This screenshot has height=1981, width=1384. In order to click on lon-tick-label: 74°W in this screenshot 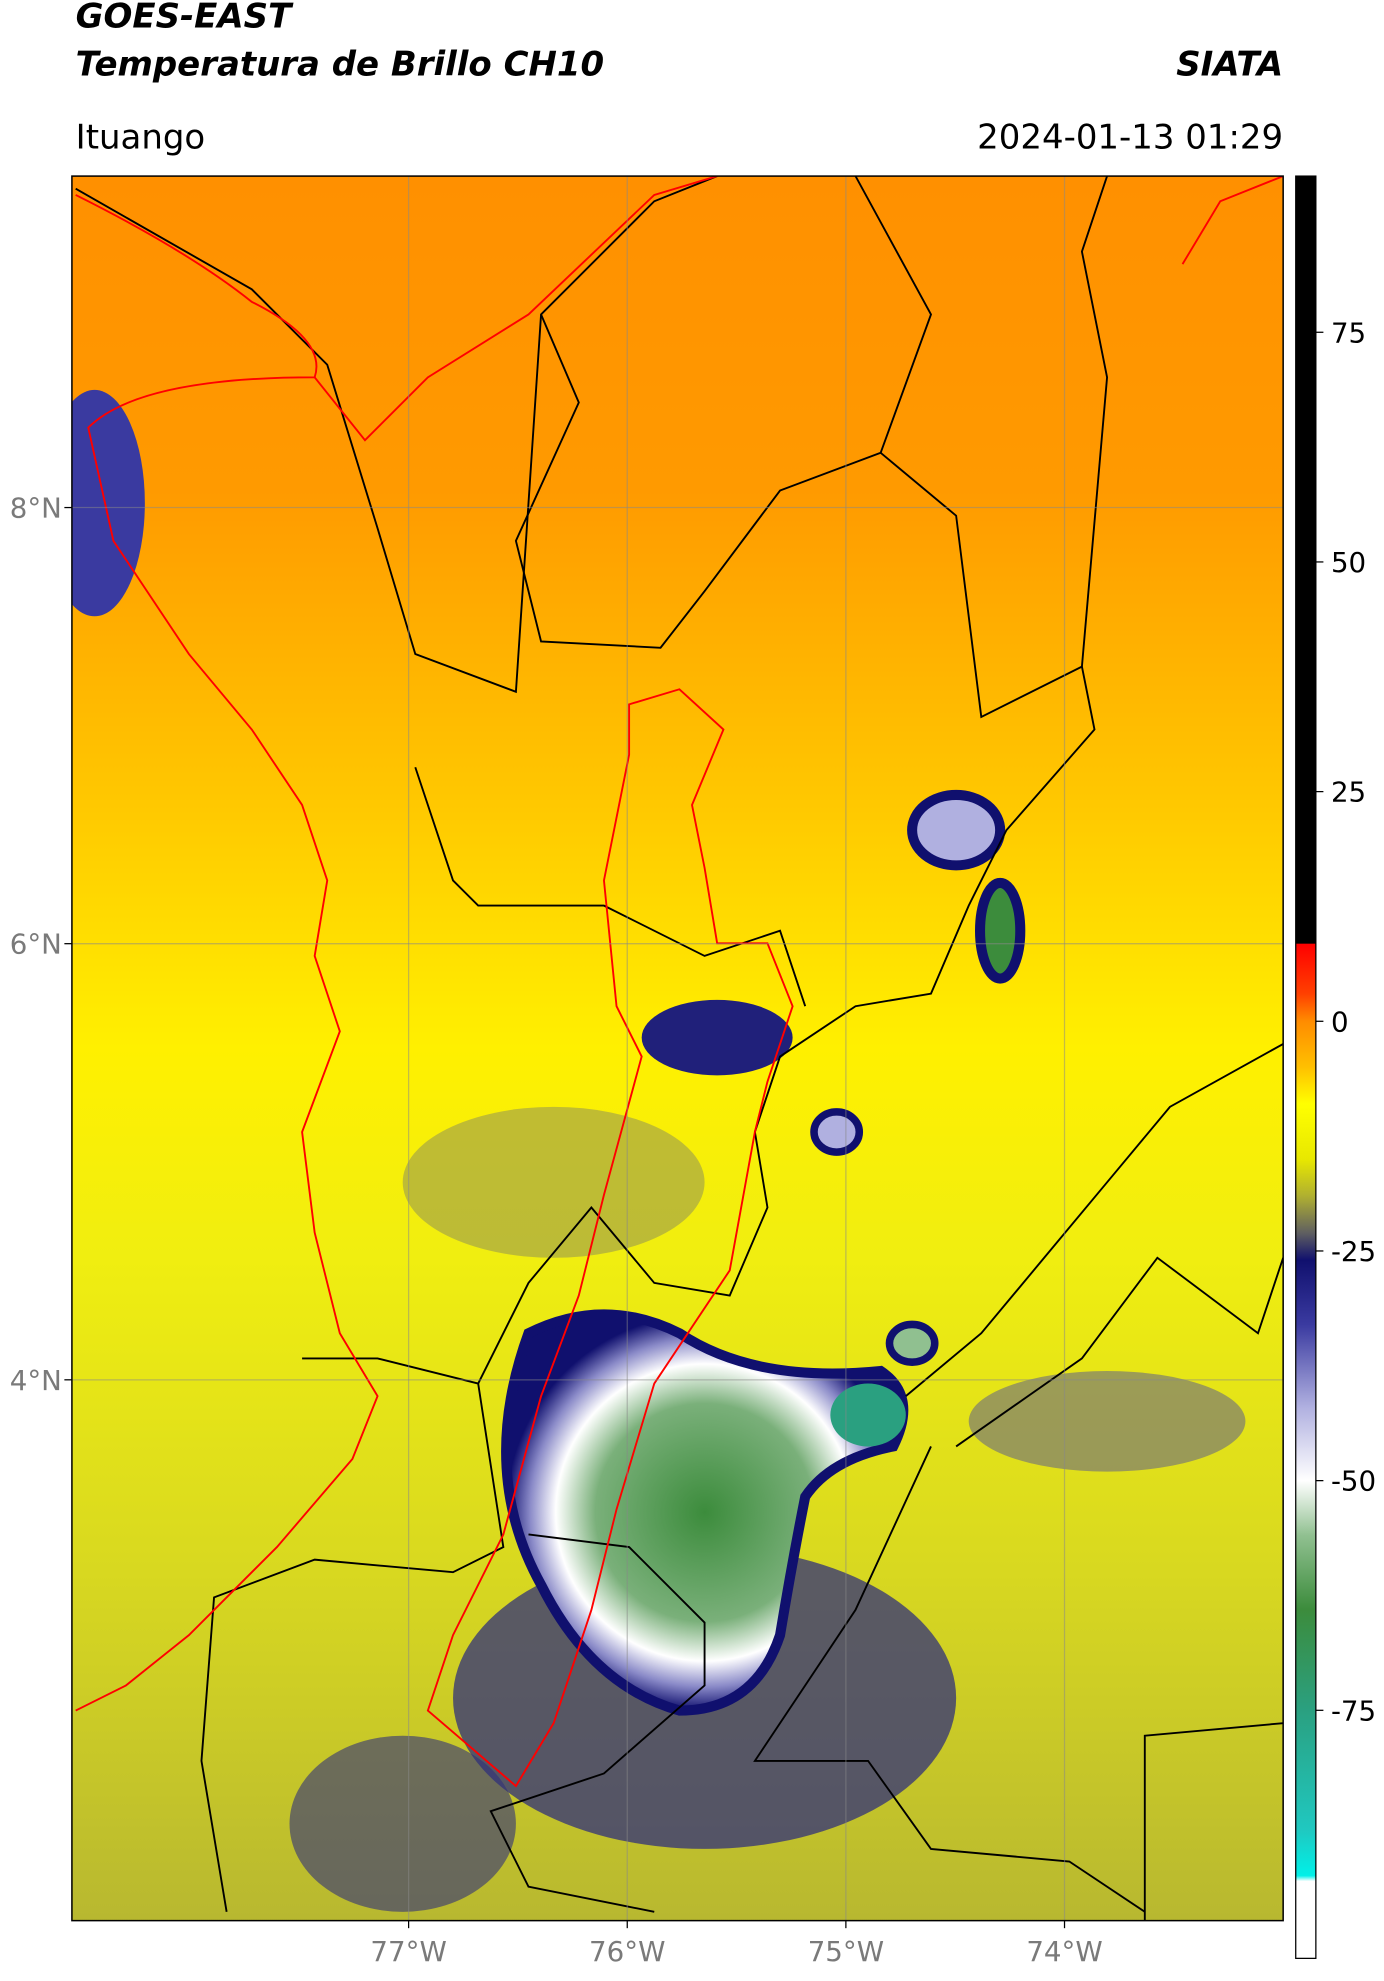, I will do `click(1064, 1951)`.